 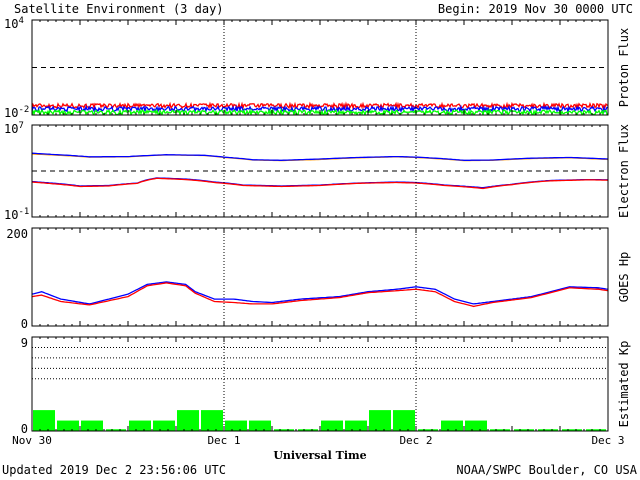 I want to click on x-tick-nov30: Nov 30, so click(x=32, y=440).